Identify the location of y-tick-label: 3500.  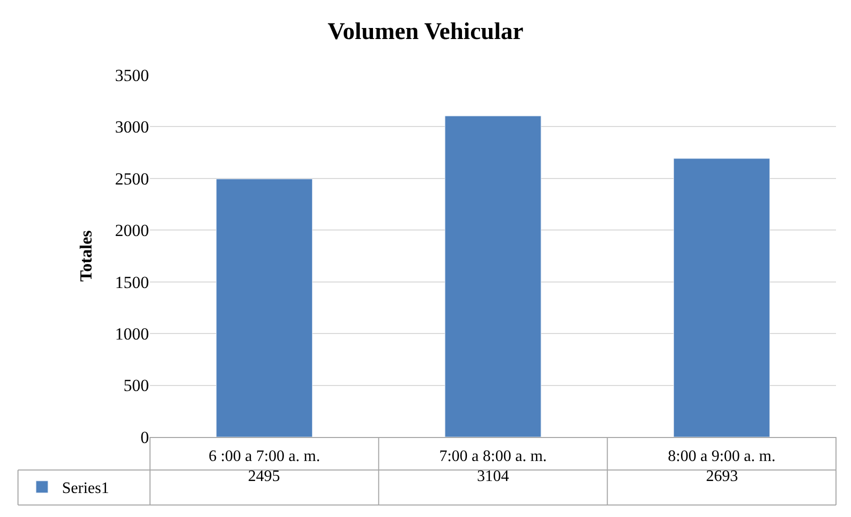
(132, 75).